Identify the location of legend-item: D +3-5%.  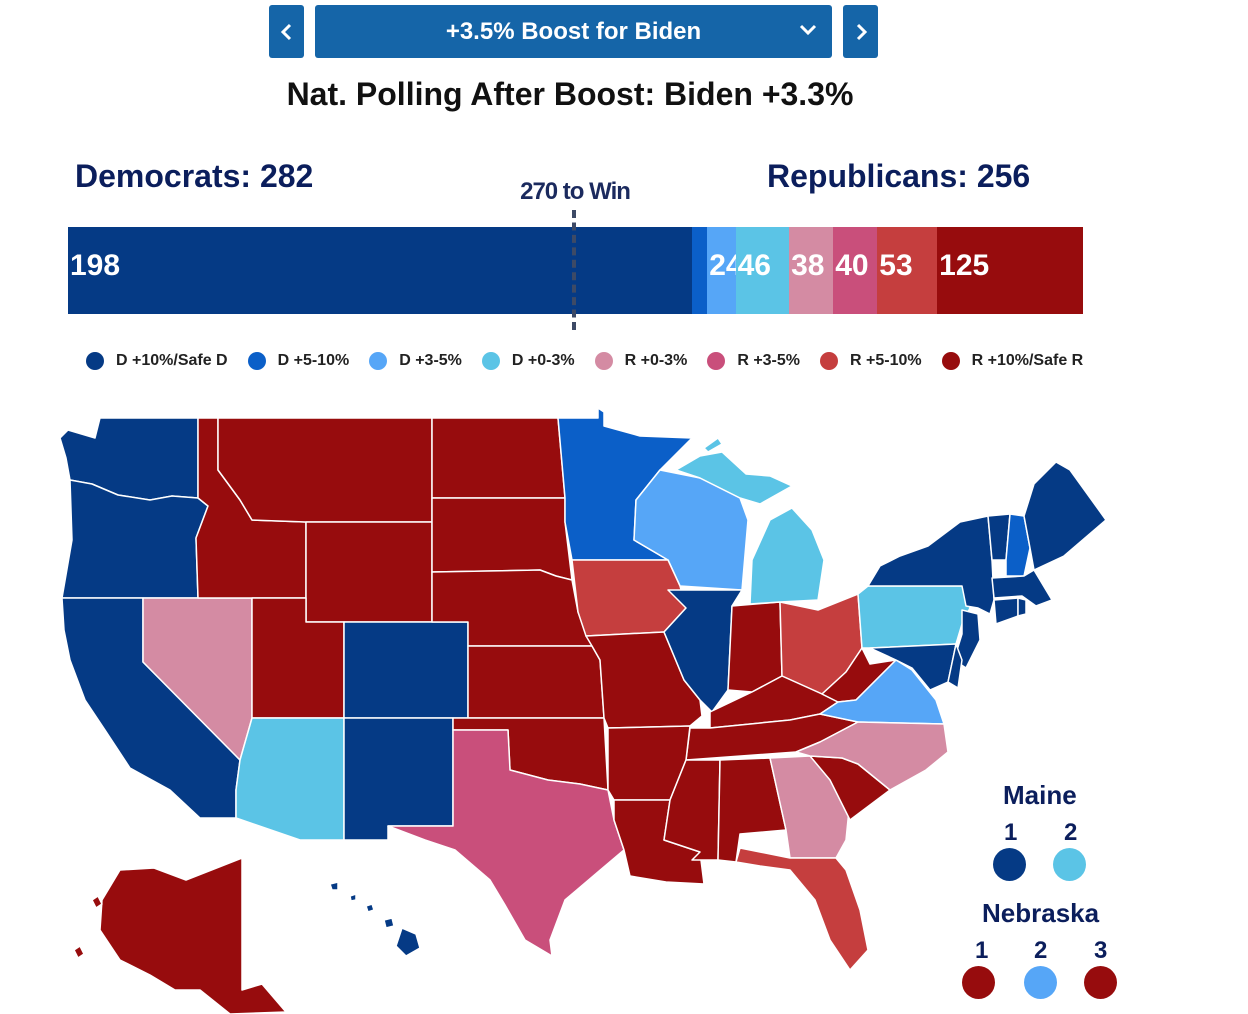
(415, 361).